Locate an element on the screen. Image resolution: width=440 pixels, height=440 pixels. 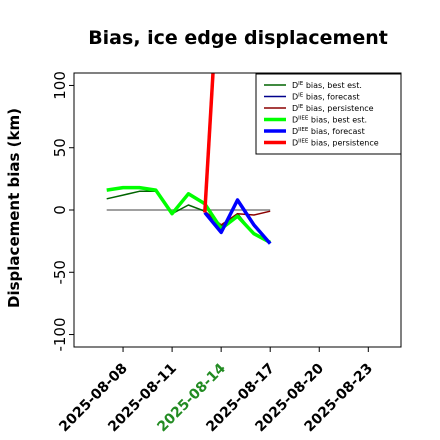
legend-frame is located at coordinates (328, 114).